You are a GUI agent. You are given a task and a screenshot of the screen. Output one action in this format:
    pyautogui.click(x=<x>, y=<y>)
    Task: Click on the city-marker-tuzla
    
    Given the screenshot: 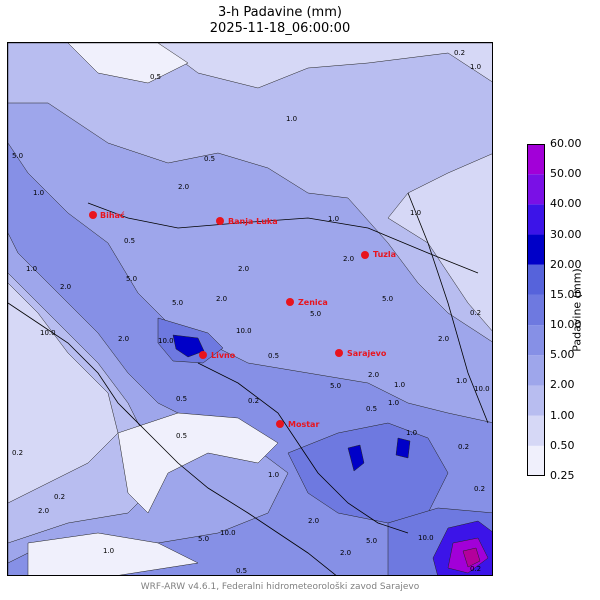 What is the action you would take?
    pyautogui.click(x=365, y=255)
    